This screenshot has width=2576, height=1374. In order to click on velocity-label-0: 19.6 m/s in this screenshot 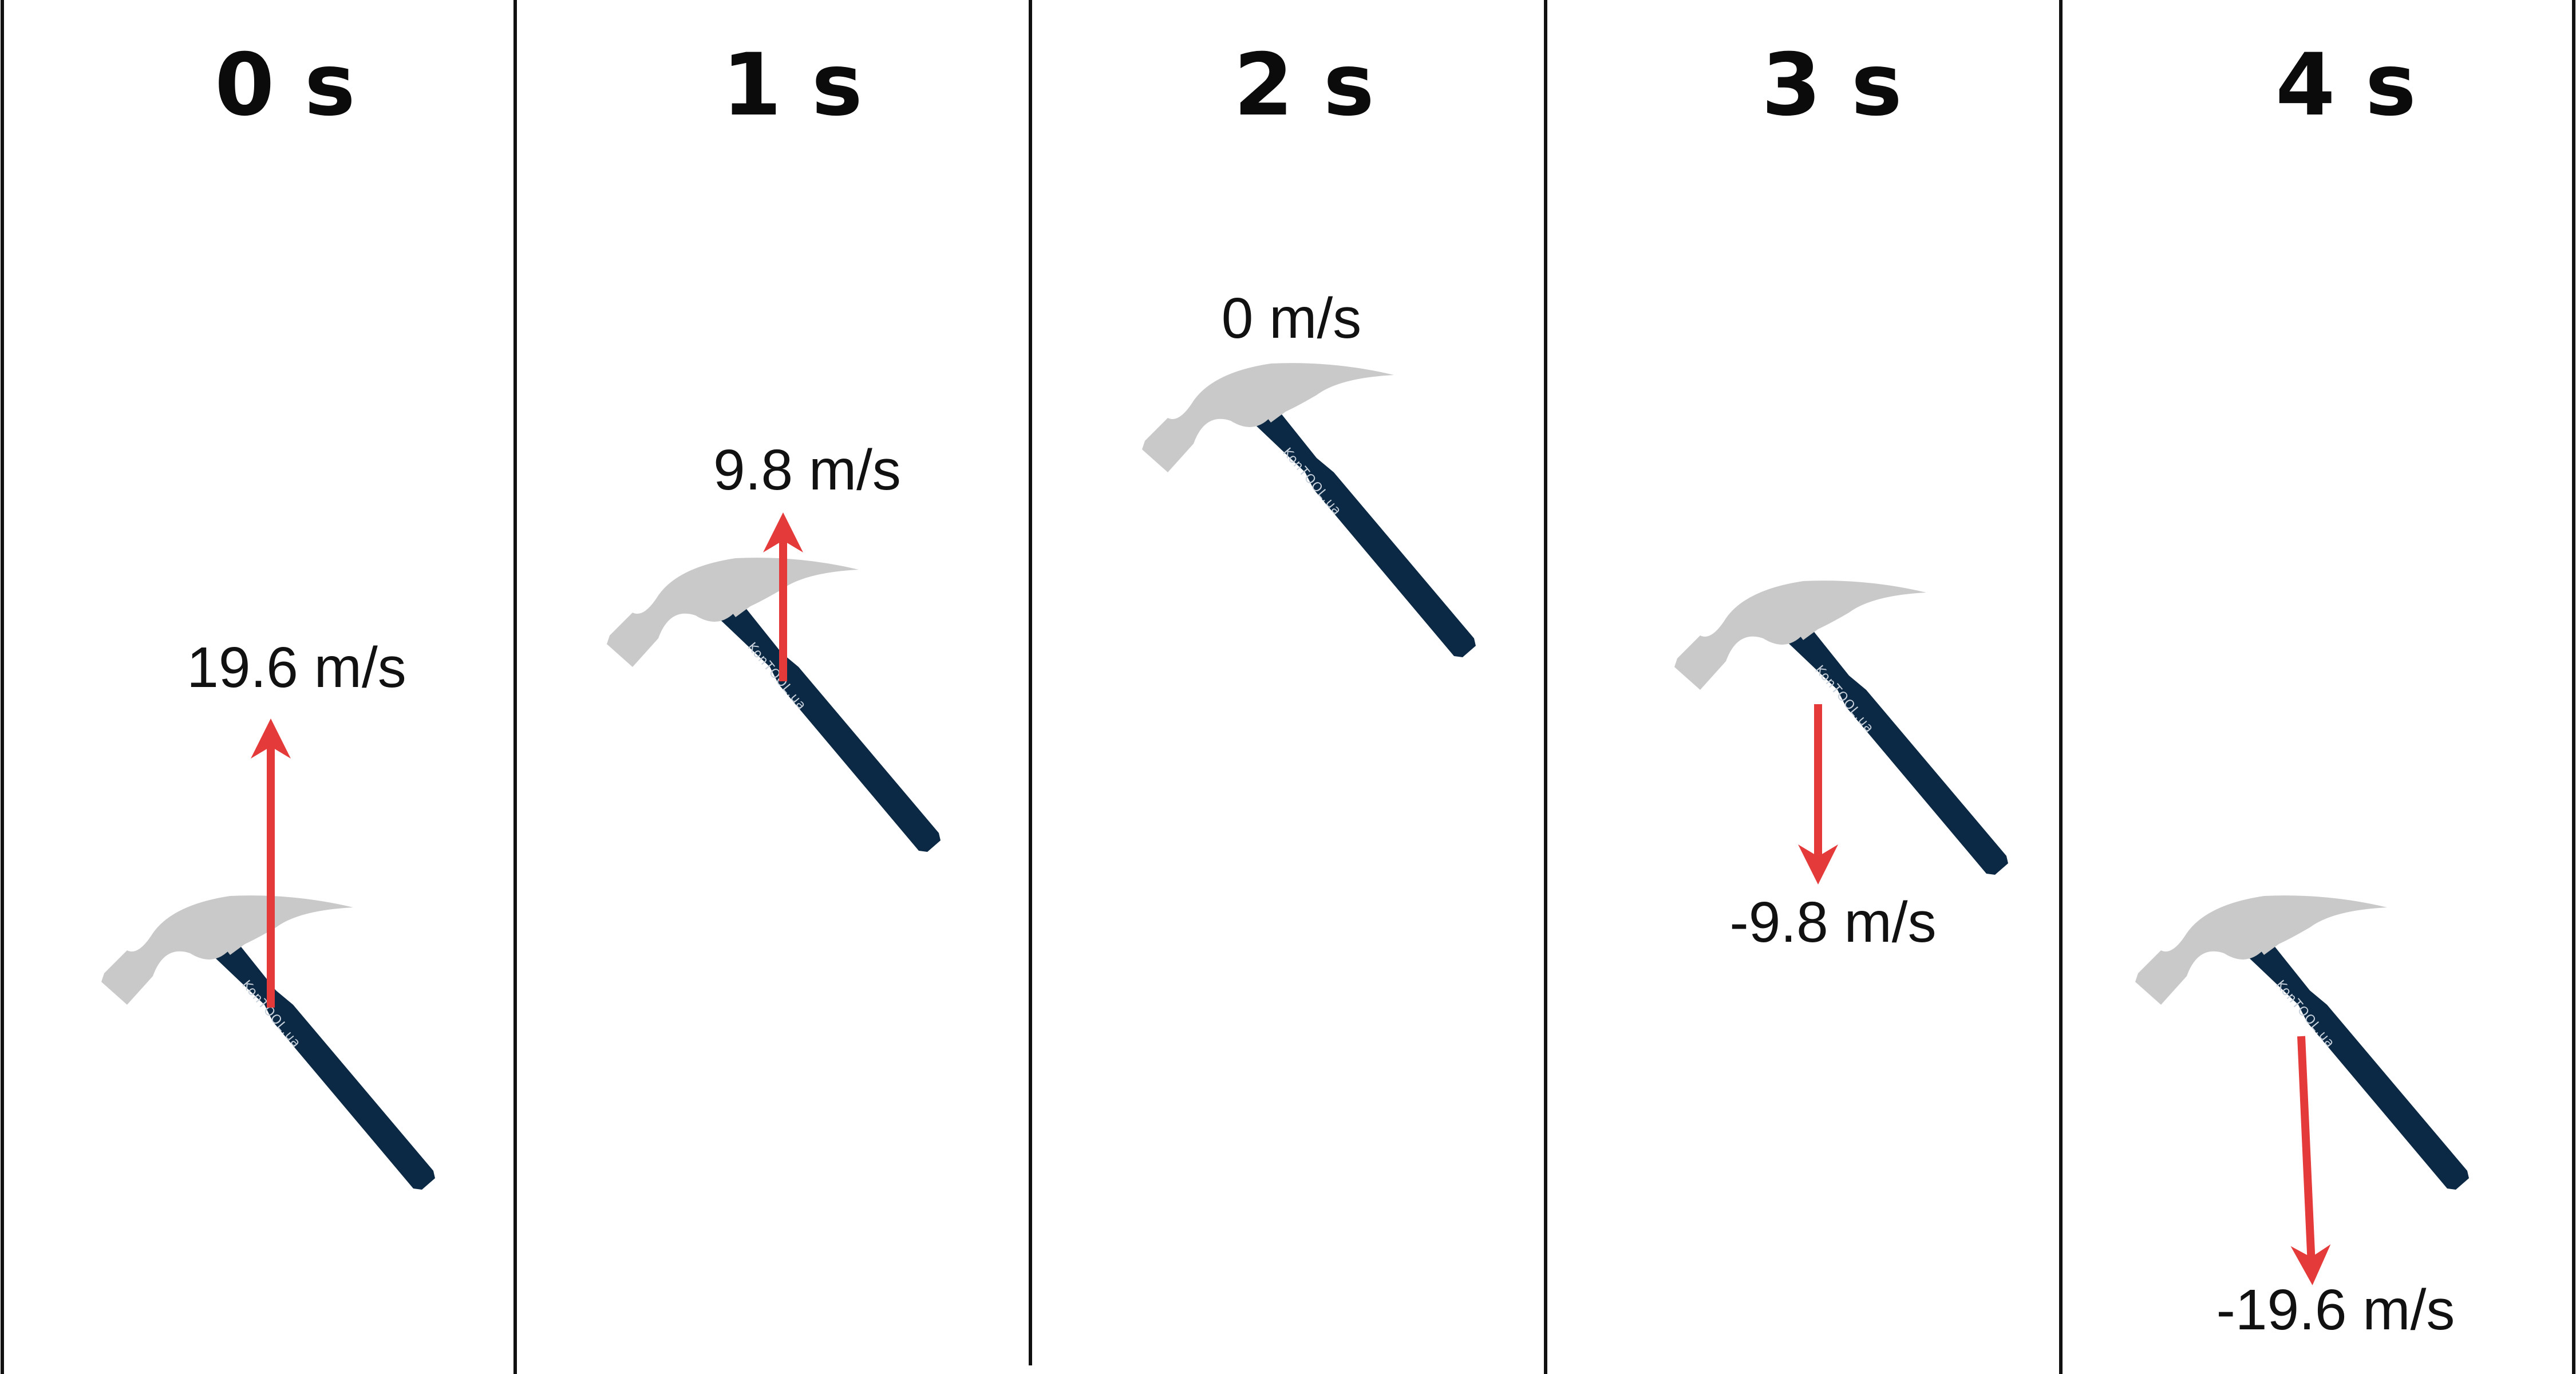, I will do `click(296, 667)`.